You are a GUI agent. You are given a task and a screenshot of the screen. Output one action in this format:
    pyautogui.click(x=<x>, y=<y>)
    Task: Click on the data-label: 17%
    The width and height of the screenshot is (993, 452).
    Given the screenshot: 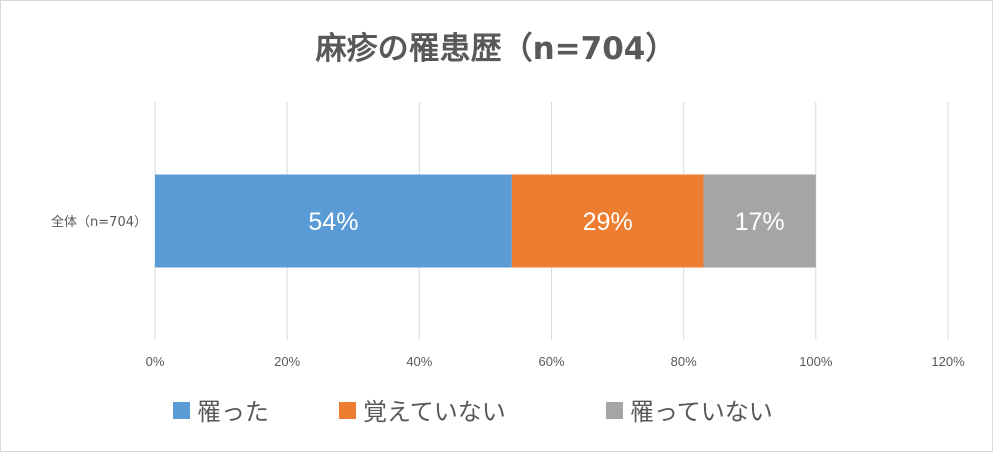 What is the action you would take?
    pyautogui.click(x=760, y=222)
    